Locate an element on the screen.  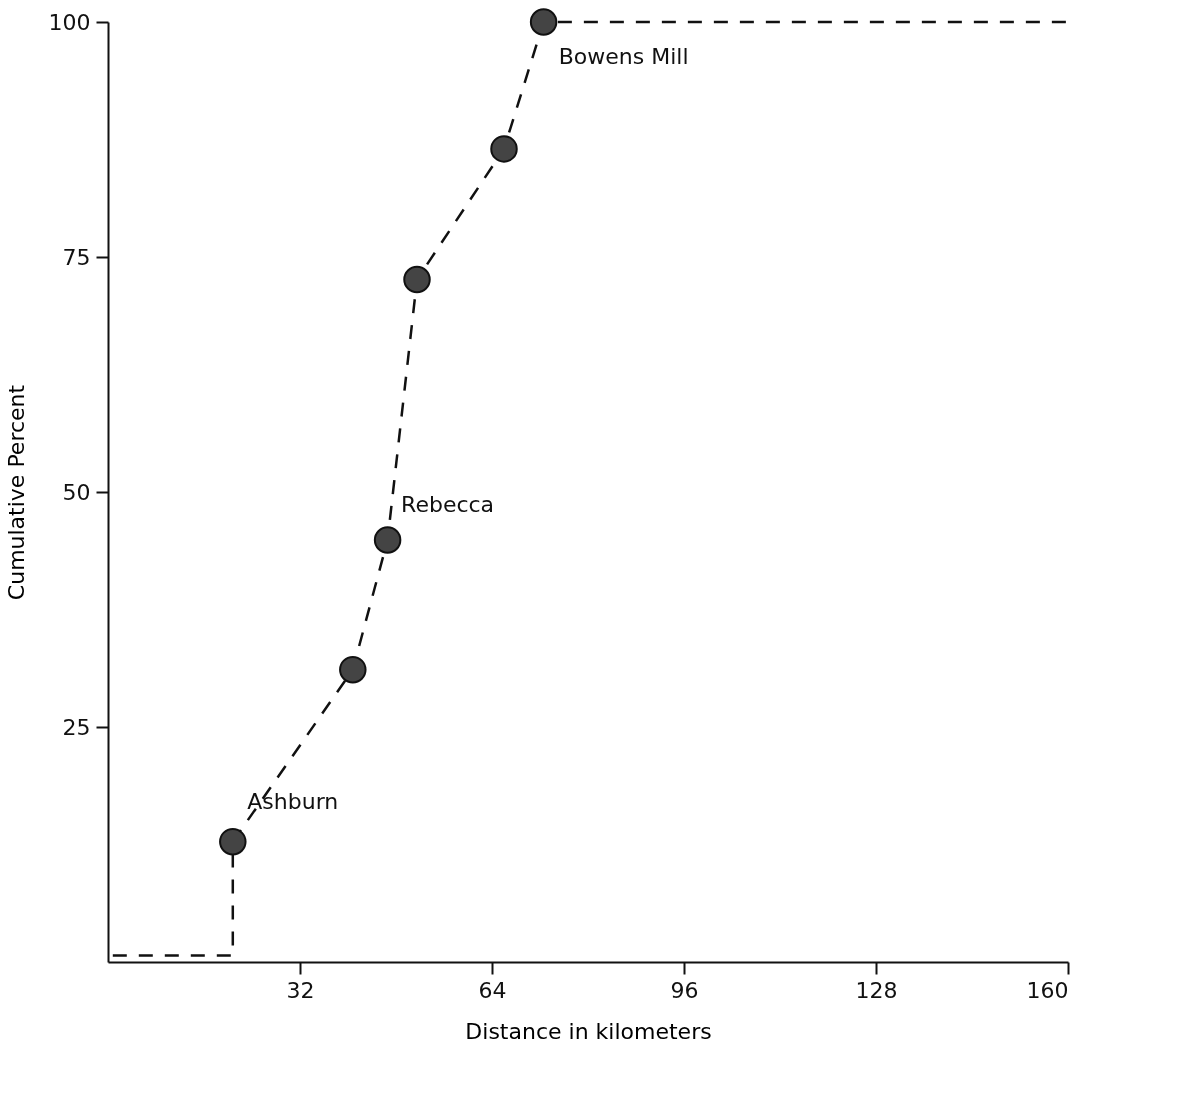
y-tick-label: 100 is located at coordinates (69, 22).